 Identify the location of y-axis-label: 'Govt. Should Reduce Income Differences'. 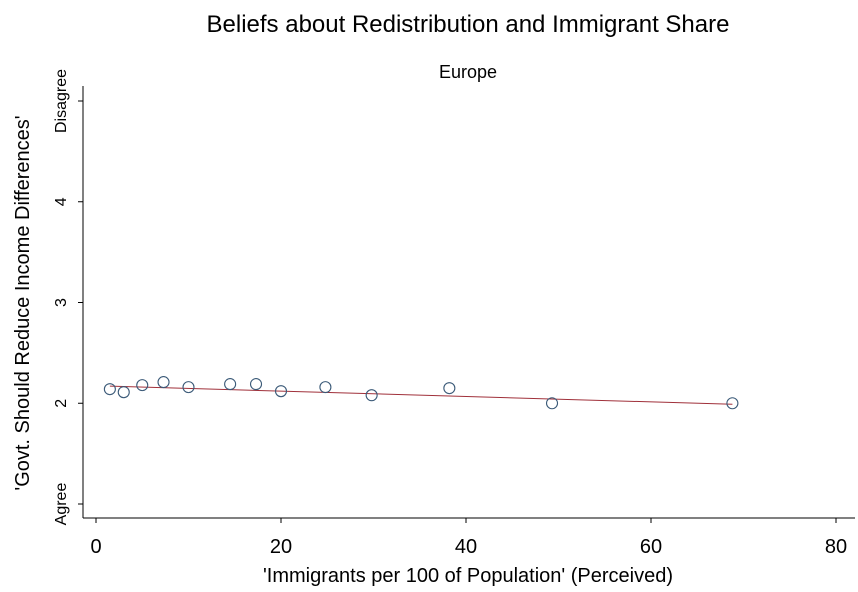
(23, 302).